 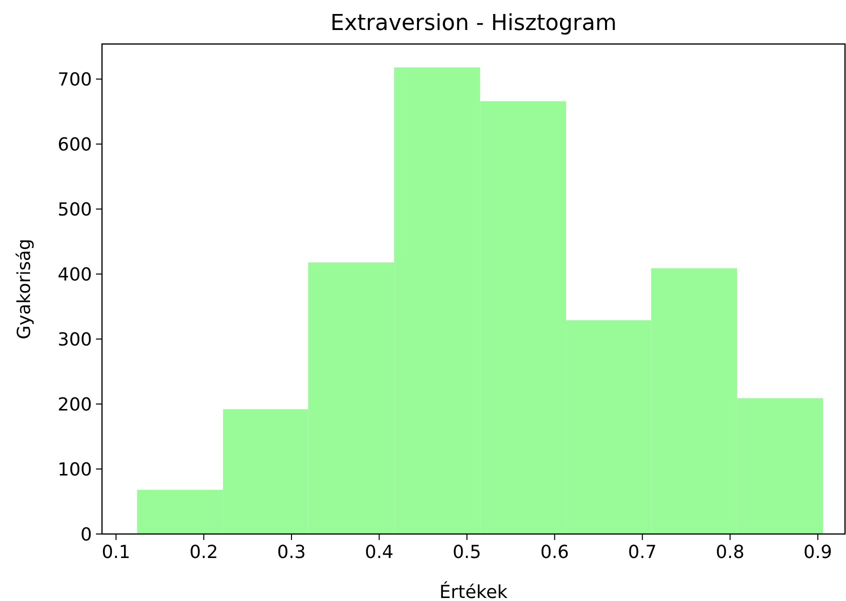 I want to click on y-tick-label: 400, so click(x=75, y=275).